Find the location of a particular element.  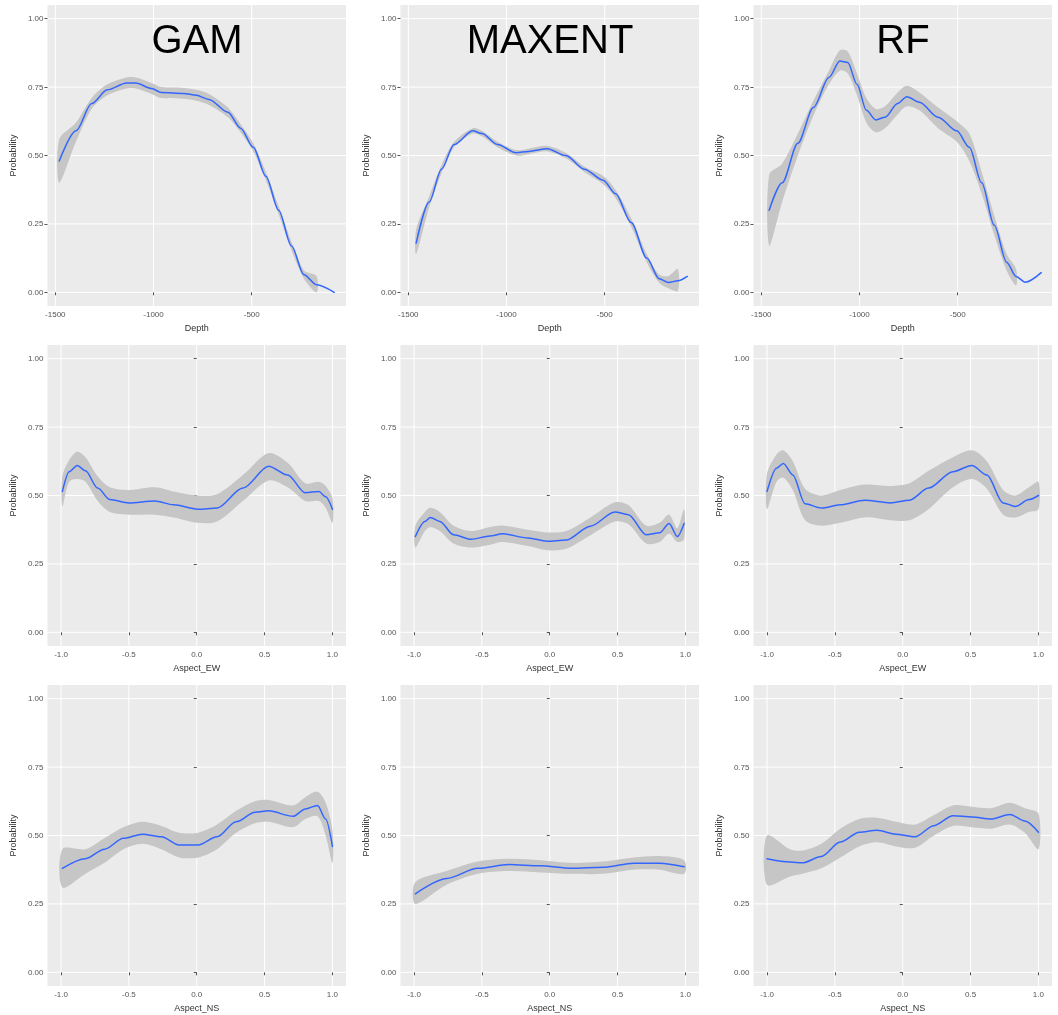

chart-title: GAM is located at coordinates (197, 39).